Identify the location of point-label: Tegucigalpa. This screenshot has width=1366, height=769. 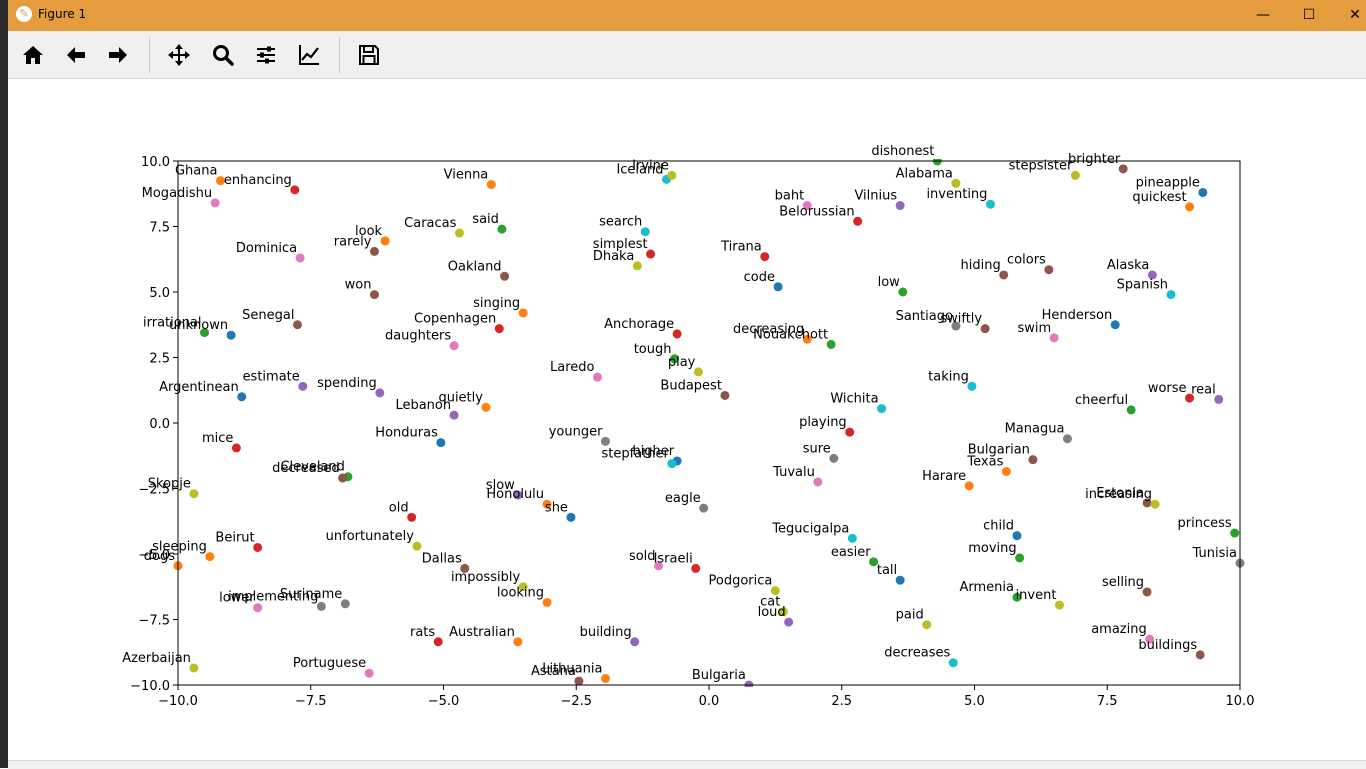
(810, 528).